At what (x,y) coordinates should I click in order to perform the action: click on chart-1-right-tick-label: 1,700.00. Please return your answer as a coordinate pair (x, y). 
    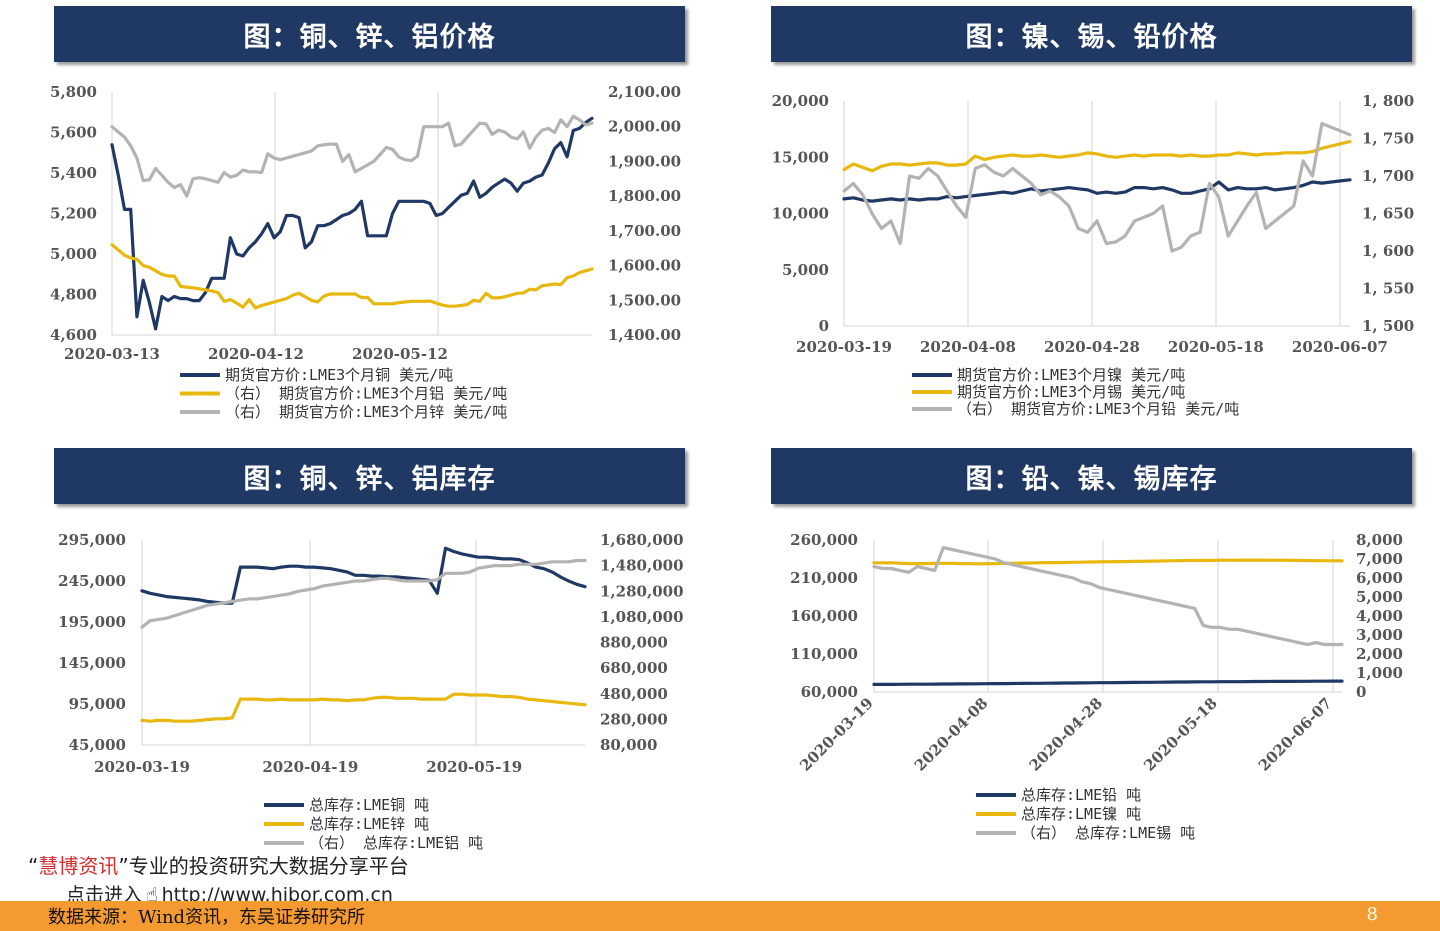
    Looking at the image, I should click on (644, 231).